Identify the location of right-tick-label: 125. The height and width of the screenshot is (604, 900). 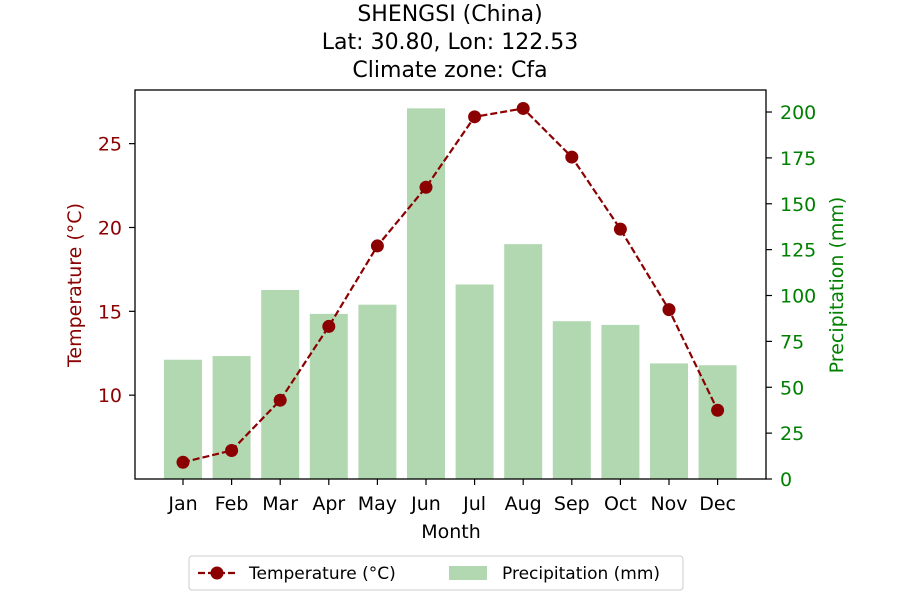
(798, 251).